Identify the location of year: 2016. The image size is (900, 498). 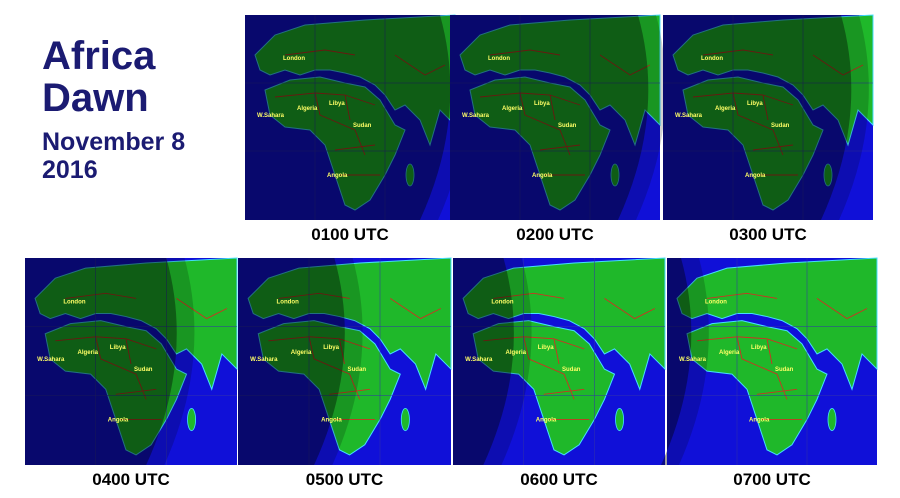
(70, 170).